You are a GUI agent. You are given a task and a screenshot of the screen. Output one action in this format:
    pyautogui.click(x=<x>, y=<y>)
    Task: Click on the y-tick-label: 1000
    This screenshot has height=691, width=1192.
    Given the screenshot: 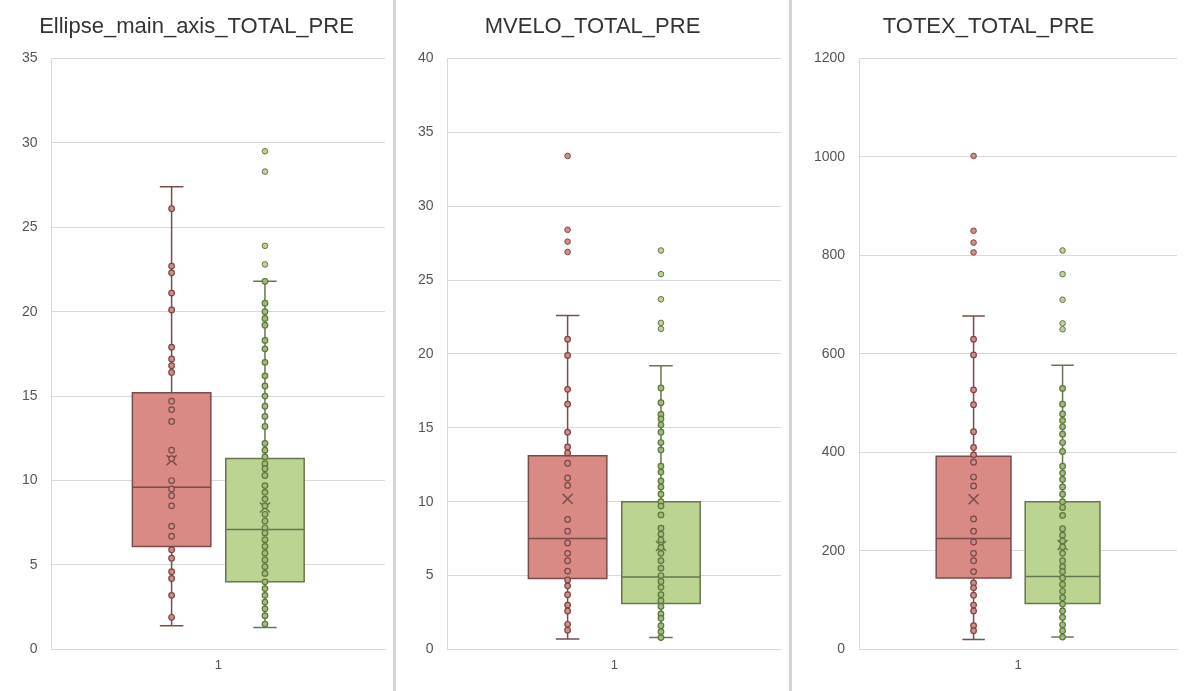 What is the action you would take?
    pyautogui.click(x=829, y=155)
    